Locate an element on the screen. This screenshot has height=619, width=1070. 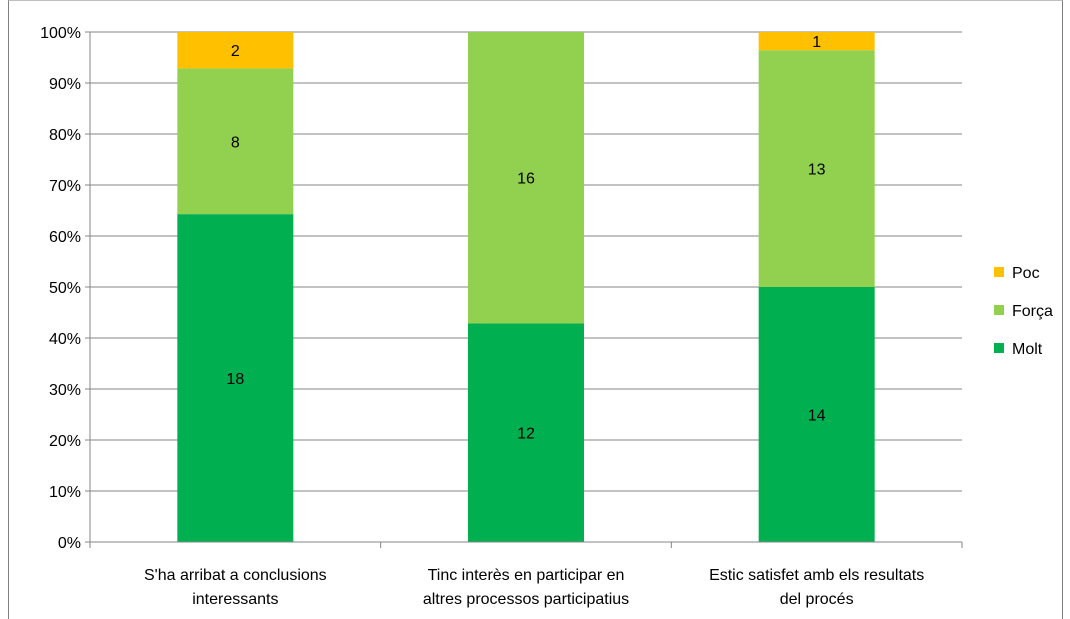
legend-swatch-poc is located at coordinates (999, 272).